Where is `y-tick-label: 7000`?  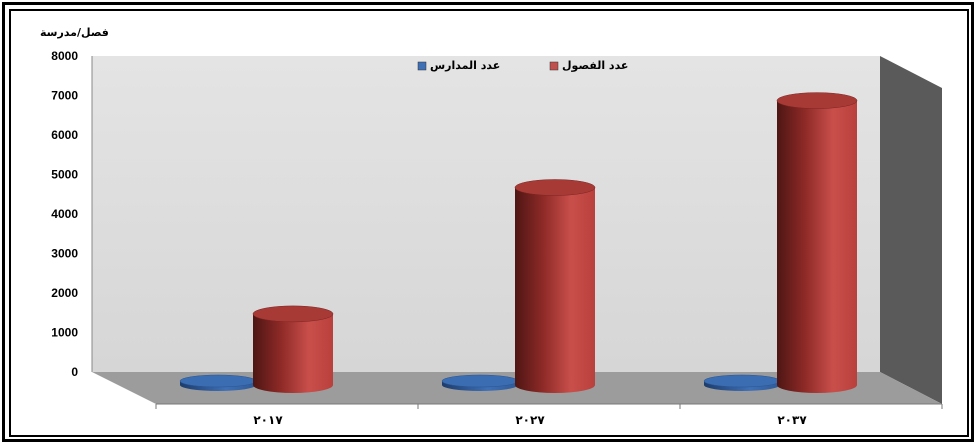 y-tick-label: 7000 is located at coordinates (64, 96).